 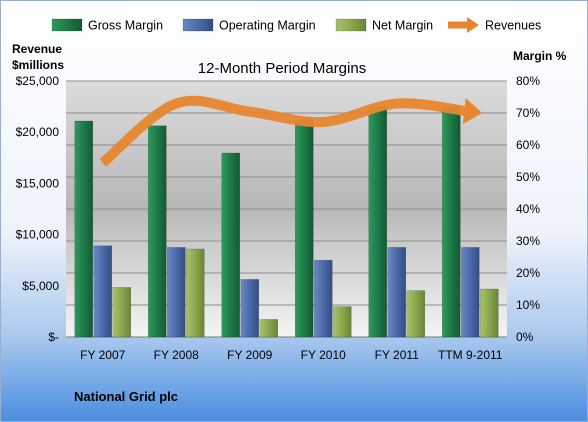 What do you see at coordinates (102, 355) in the screenshot?
I see `x-tick-label: FY 2007` at bounding box center [102, 355].